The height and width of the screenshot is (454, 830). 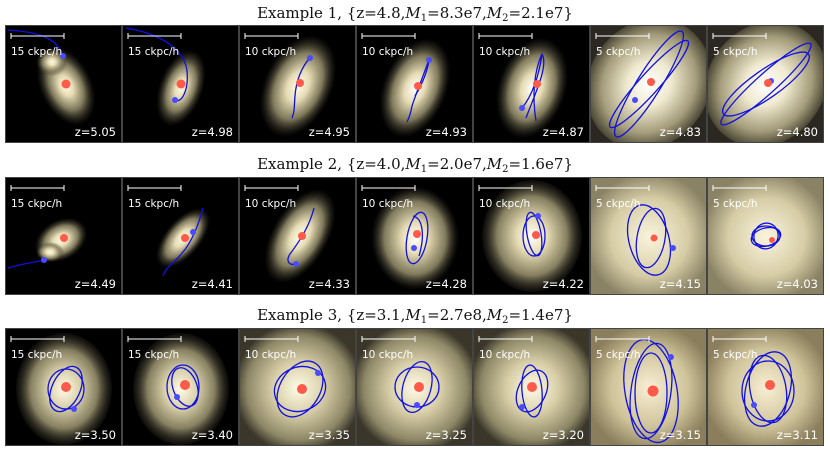 I want to click on row-title-prefix: Example 3, {z=3.1,, so click(x=331, y=315).